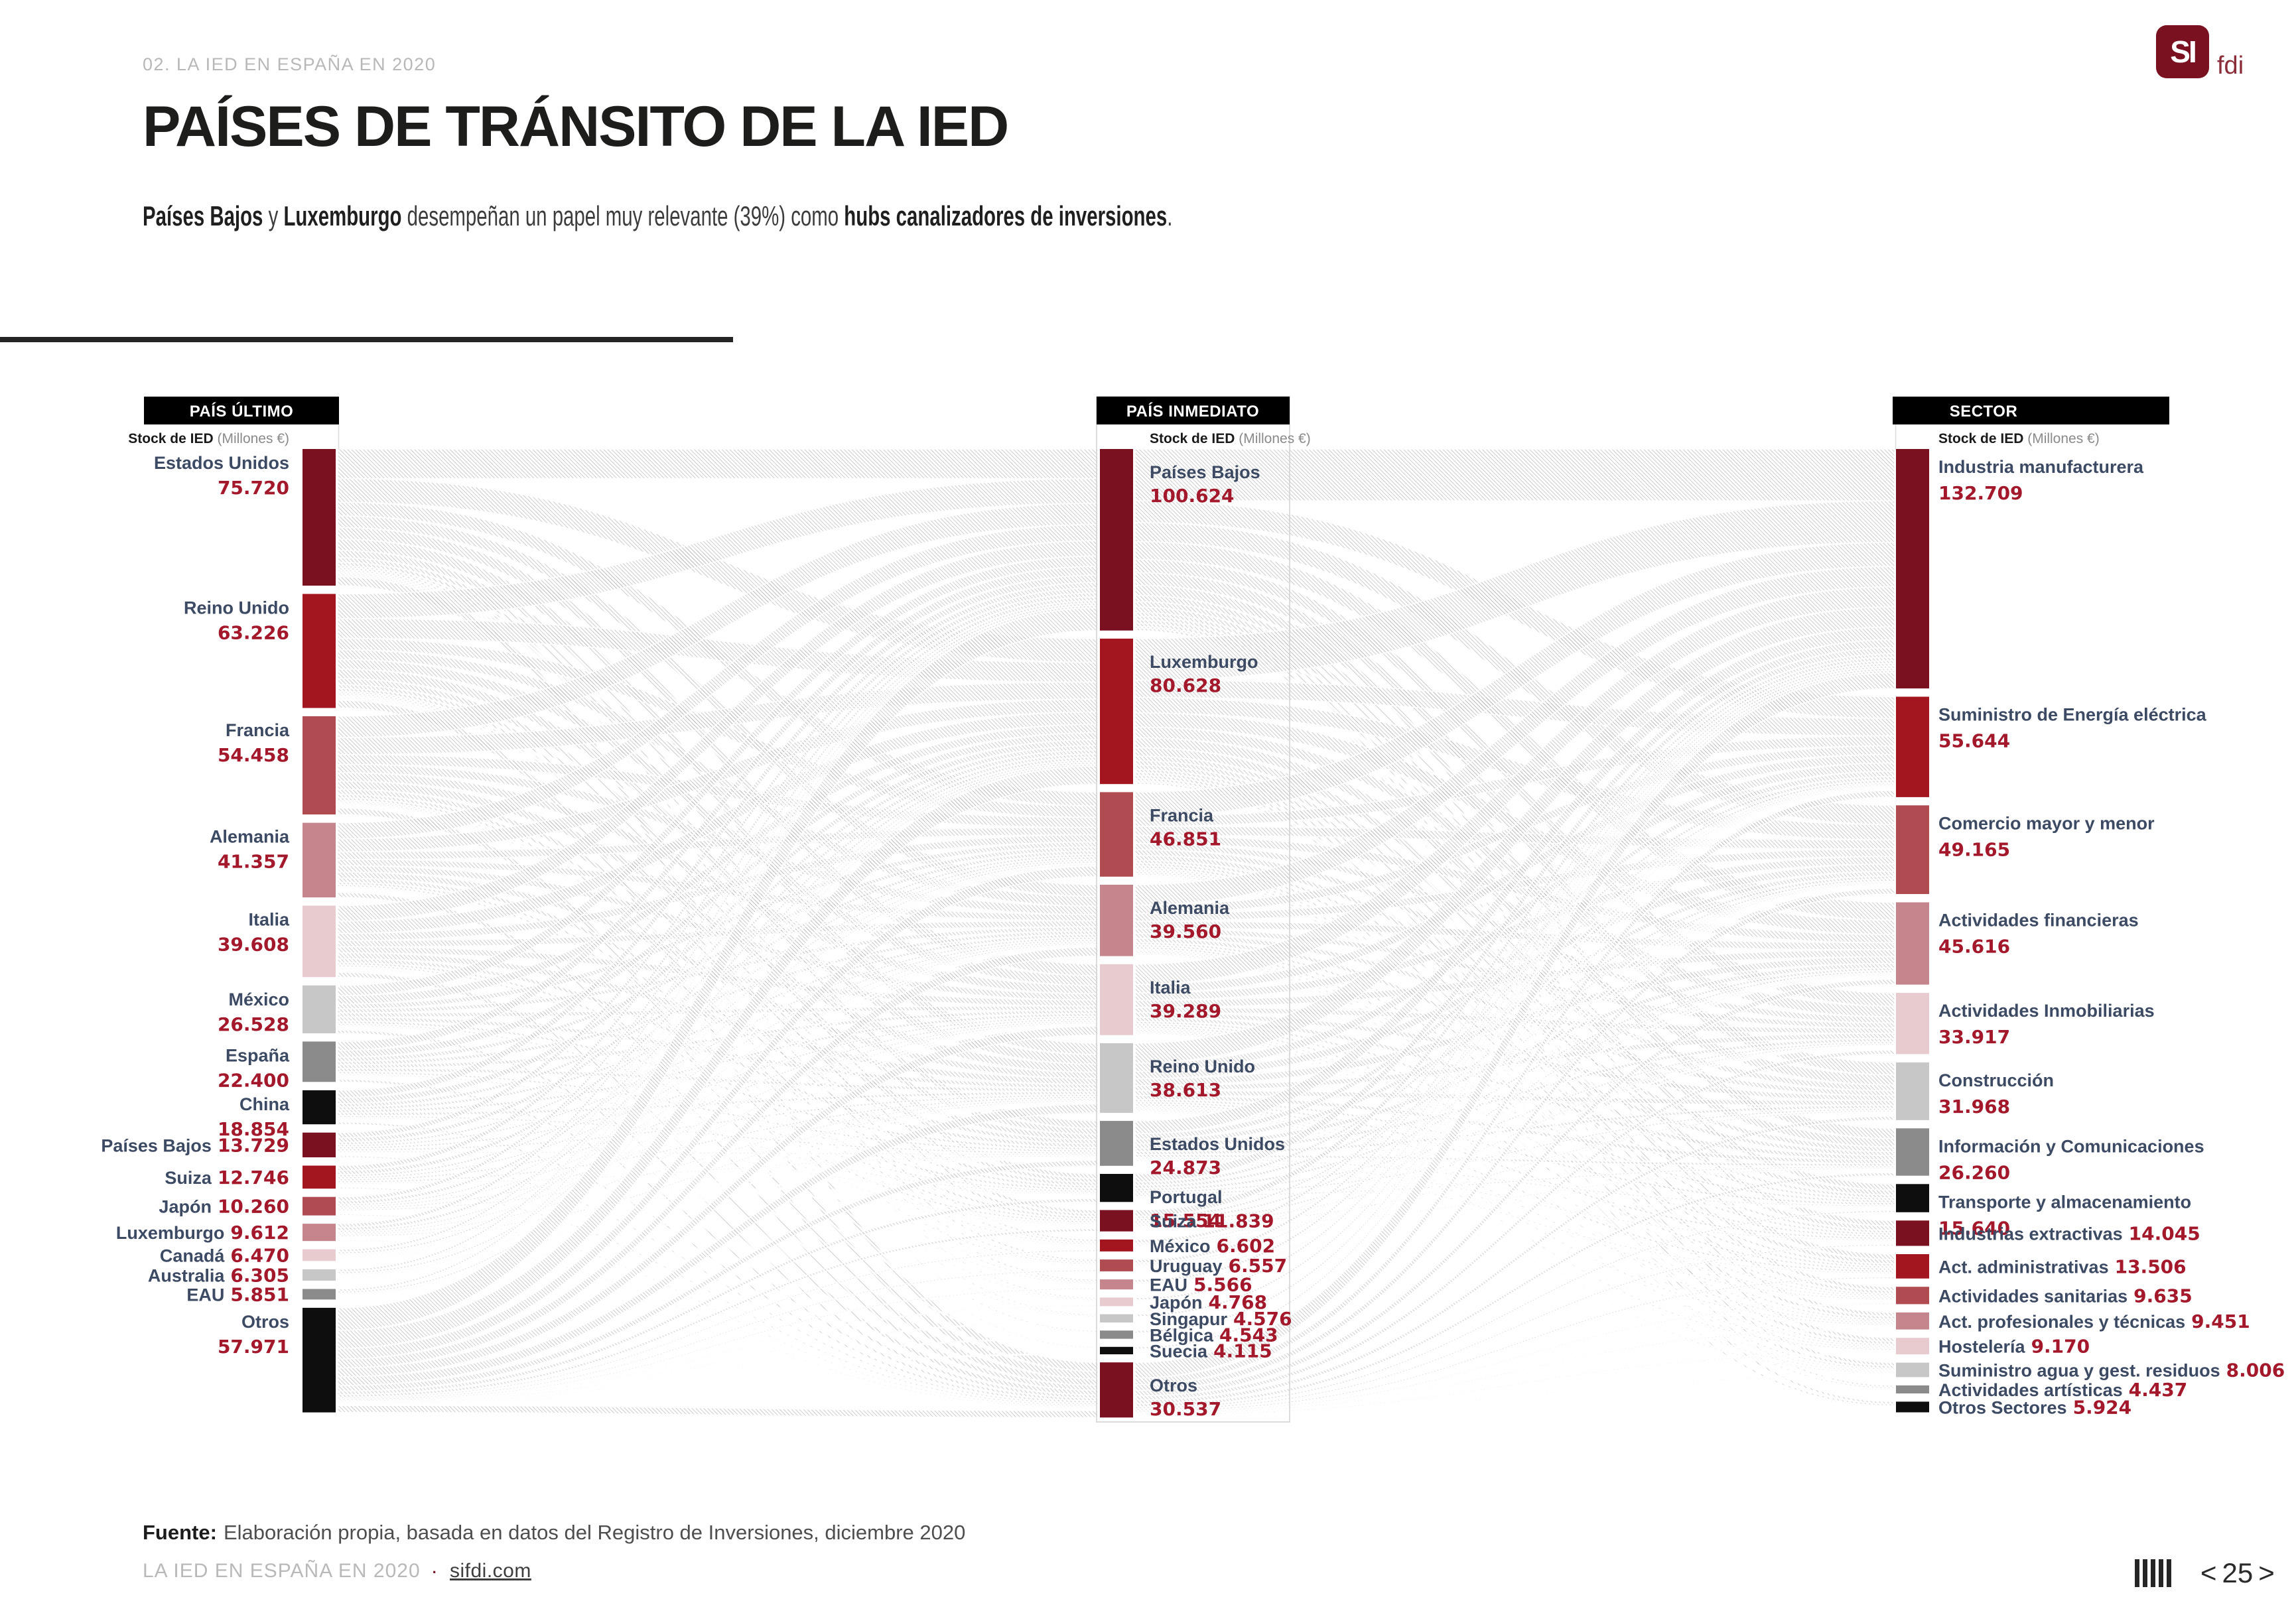 The height and width of the screenshot is (1605, 2296). I want to click on sankey-node-label: Actividades artísticas 4.437, so click(2062, 1390).